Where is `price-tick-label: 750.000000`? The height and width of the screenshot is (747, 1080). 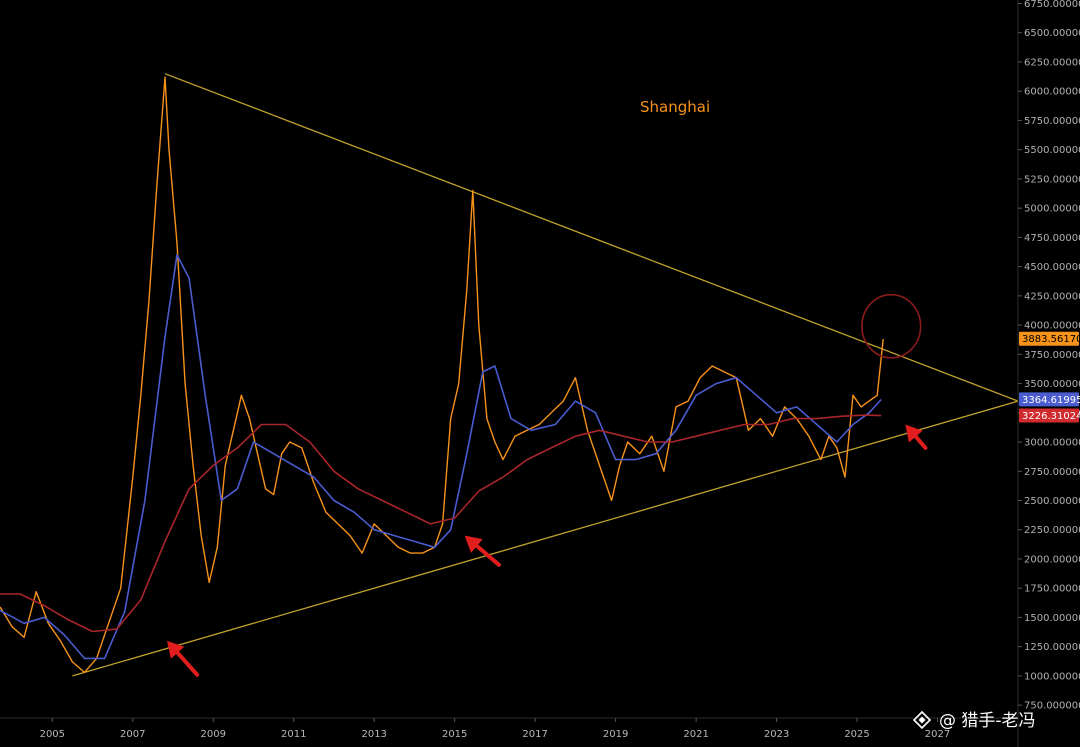 price-tick-label: 750.000000 is located at coordinates (1052, 706).